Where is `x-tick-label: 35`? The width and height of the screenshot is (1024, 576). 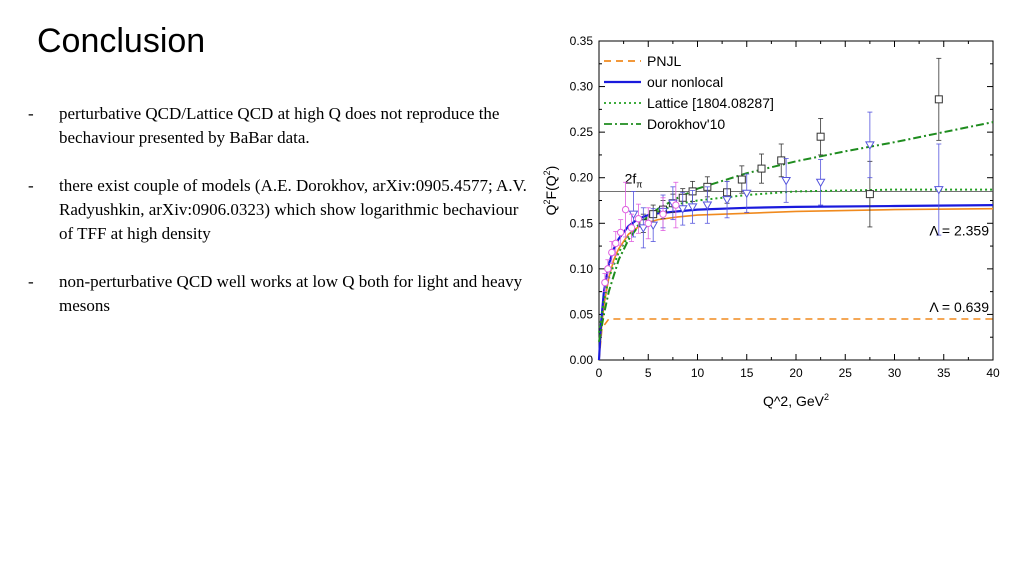 x-tick-label: 35 is located at coordinates (944, 373).